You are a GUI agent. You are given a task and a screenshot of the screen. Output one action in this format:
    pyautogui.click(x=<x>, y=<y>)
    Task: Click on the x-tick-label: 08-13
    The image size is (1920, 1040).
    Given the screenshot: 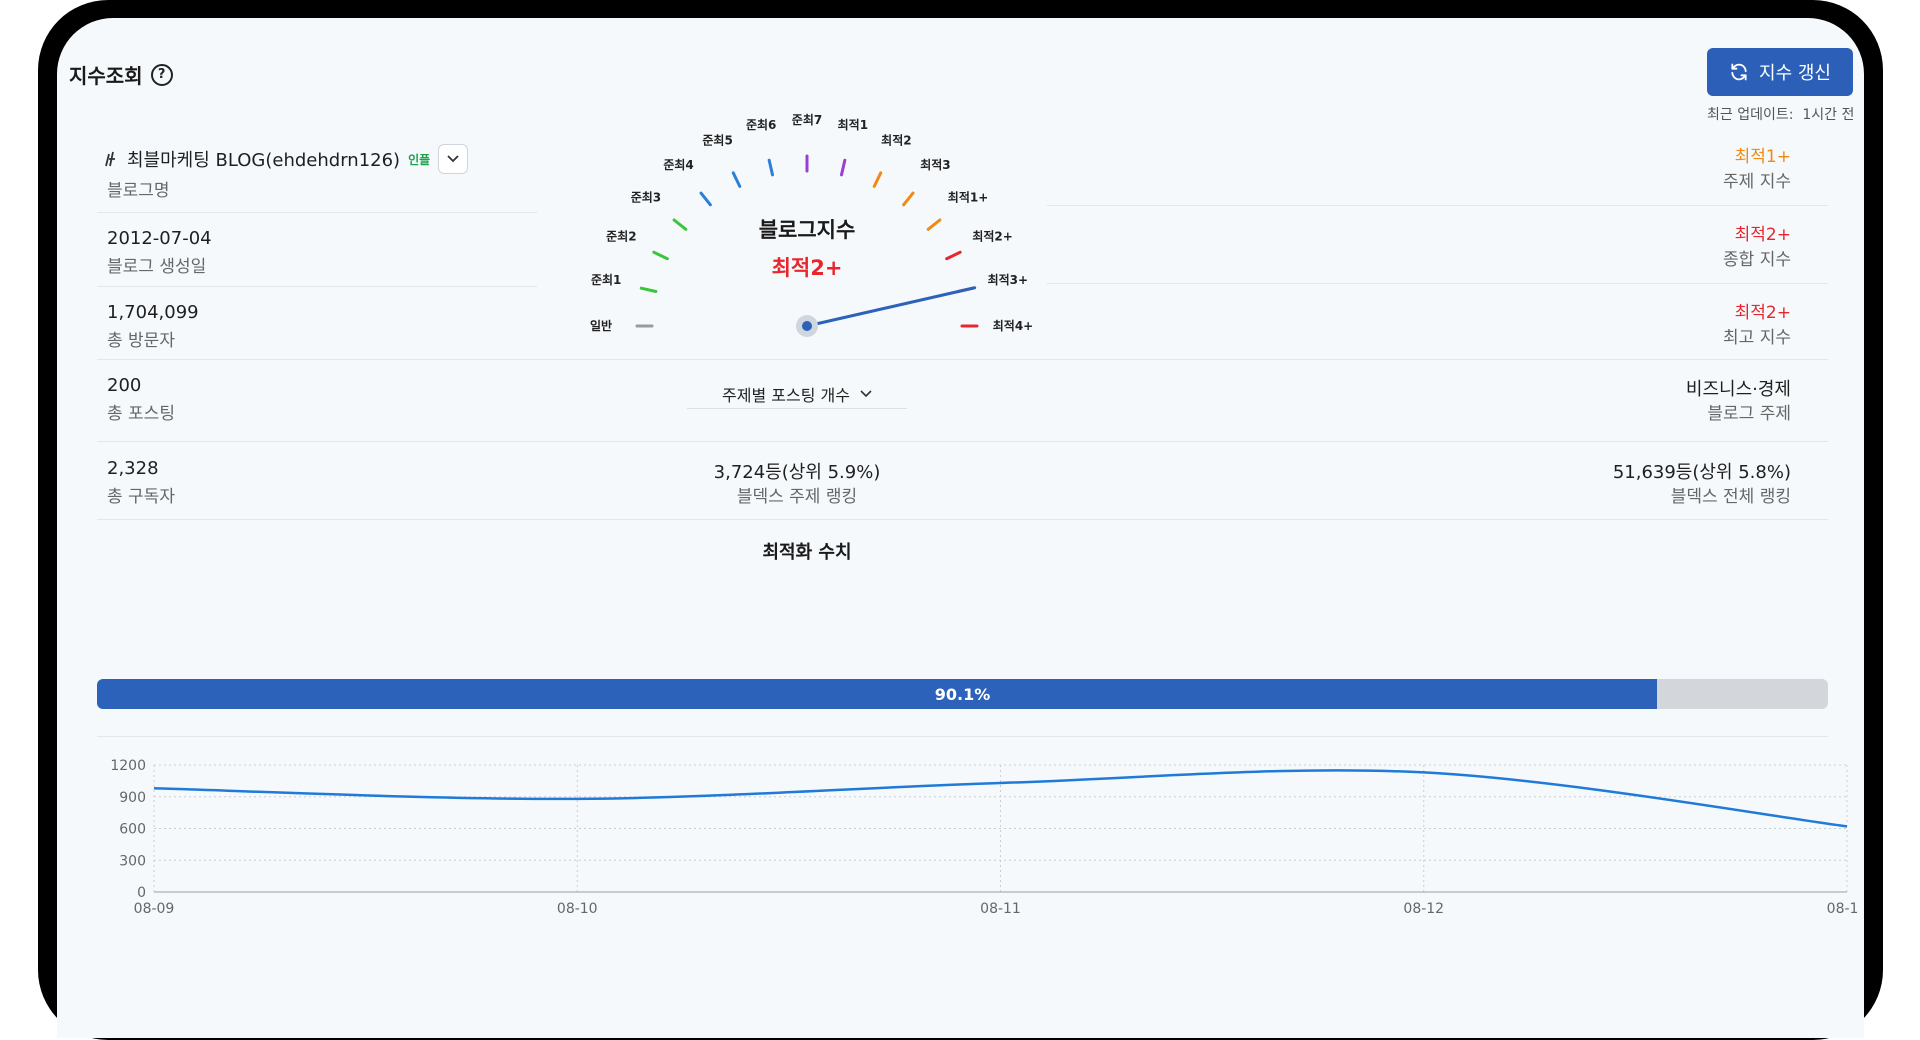 What is the action you would take?
    pyautogui.click(x=1842, y=909)
    